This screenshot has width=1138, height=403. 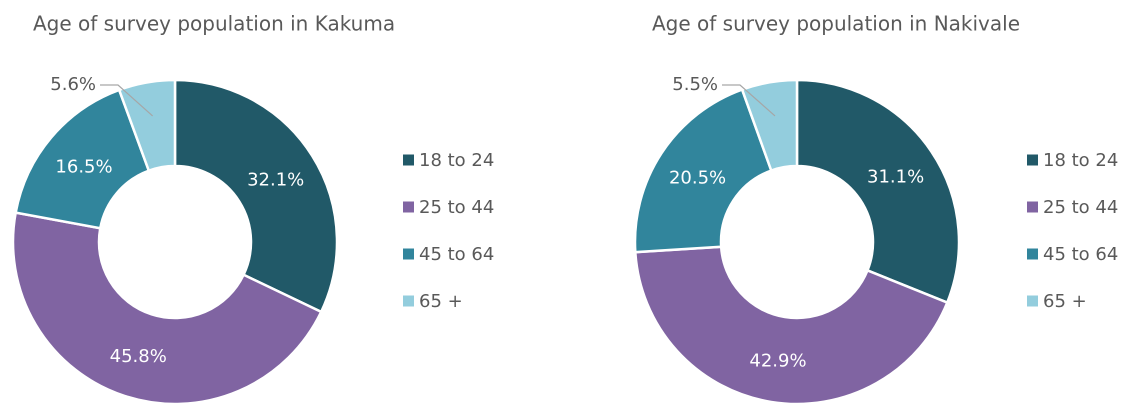 What do you see at coordinates (275, 180) in the screenshot?
I see `slice-label: 32.1%` at bounding box center [275, 180].